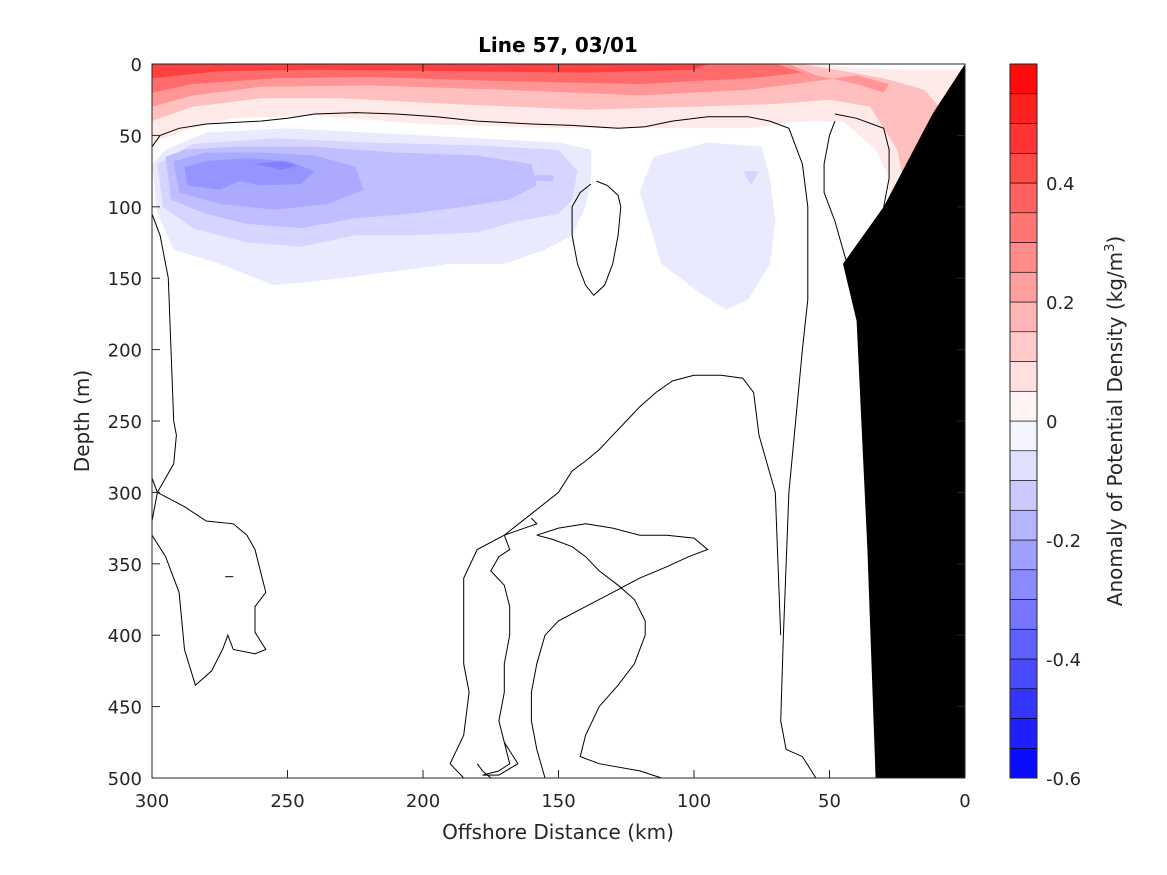 The width and height of the screenshot is (1167, 875). Describe the element at coordinates (125, 779) in the screenshot. I see `y-tick-label: 500` at that location.